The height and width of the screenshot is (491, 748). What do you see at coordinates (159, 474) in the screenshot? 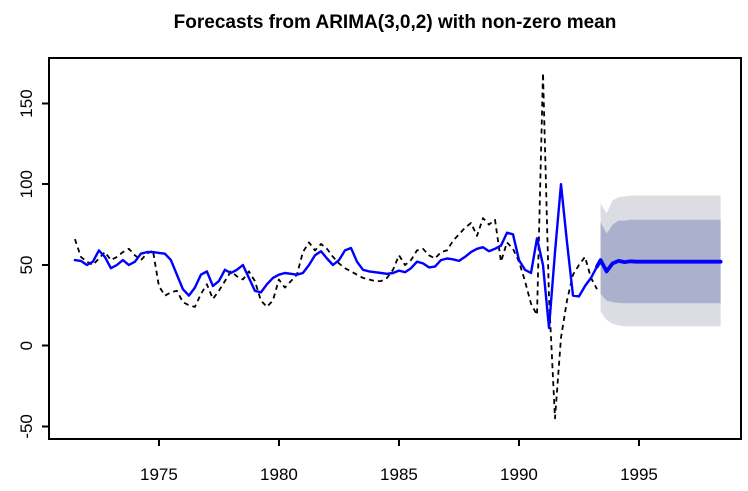
I see `x-axis-tick-label: 1975` at bounding box center [159, 474].